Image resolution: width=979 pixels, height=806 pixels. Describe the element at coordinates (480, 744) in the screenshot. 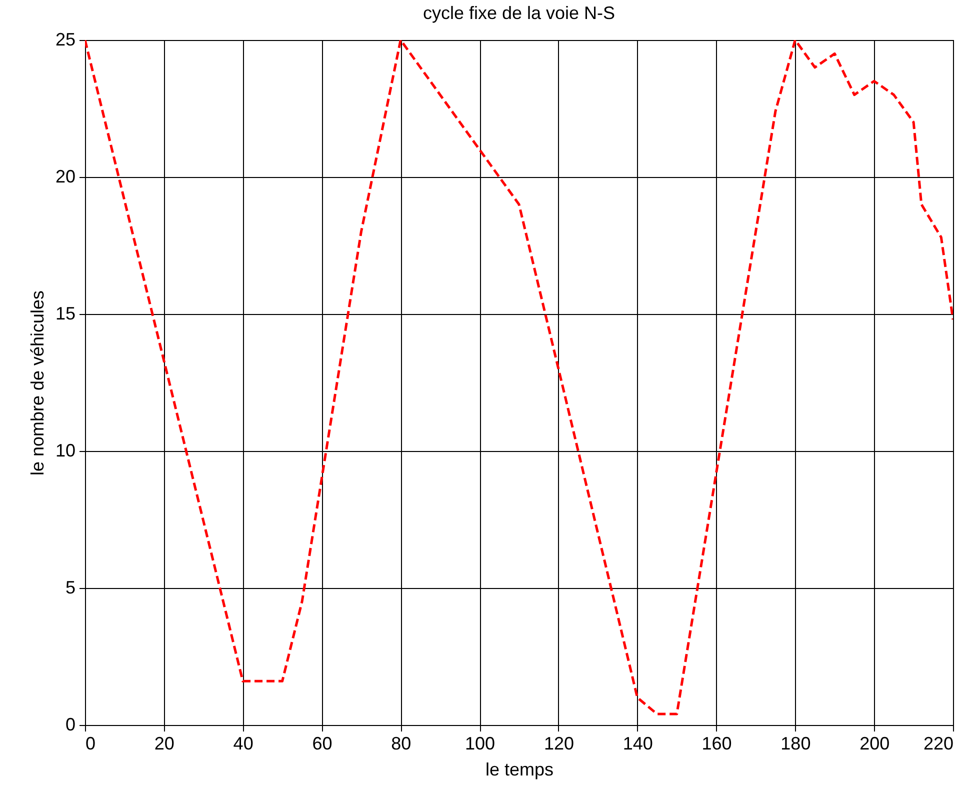

I see `x-tick-label: 100` at that location.